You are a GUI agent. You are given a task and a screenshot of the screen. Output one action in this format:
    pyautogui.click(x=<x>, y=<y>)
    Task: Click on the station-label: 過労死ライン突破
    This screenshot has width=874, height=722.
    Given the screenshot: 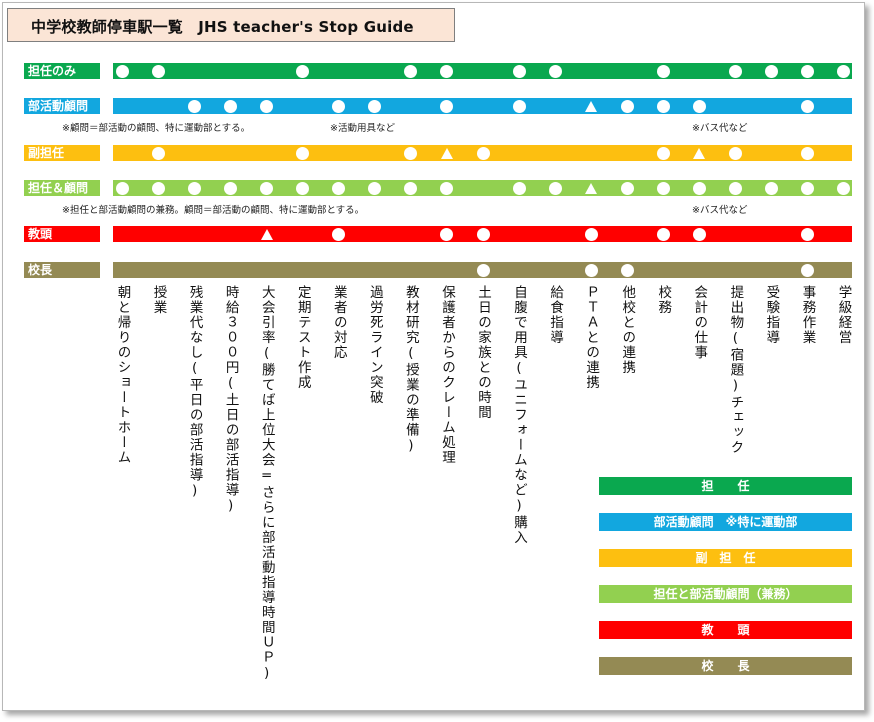 What is the action you would take?
    pyautogui.click(x=374, y=345)
    